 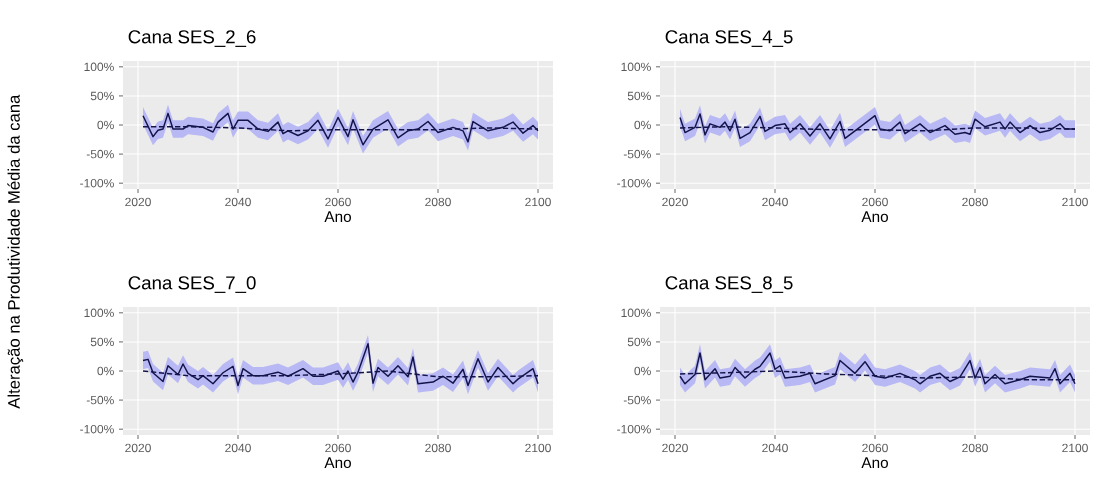 I want to click on y-axis-title: Alteração na Produtividade Média da cana, so click(x=15, y=251).